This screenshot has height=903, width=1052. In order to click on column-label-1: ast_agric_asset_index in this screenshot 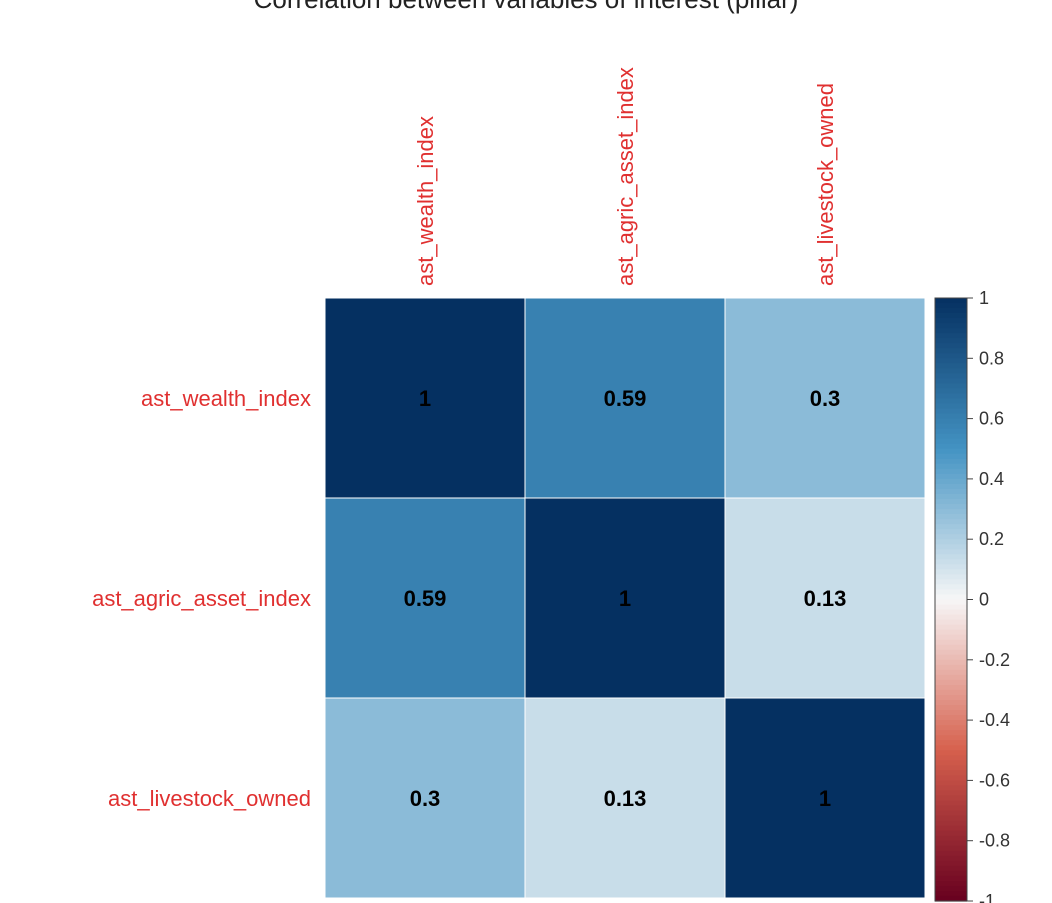, I will do `click(625, 176)`.